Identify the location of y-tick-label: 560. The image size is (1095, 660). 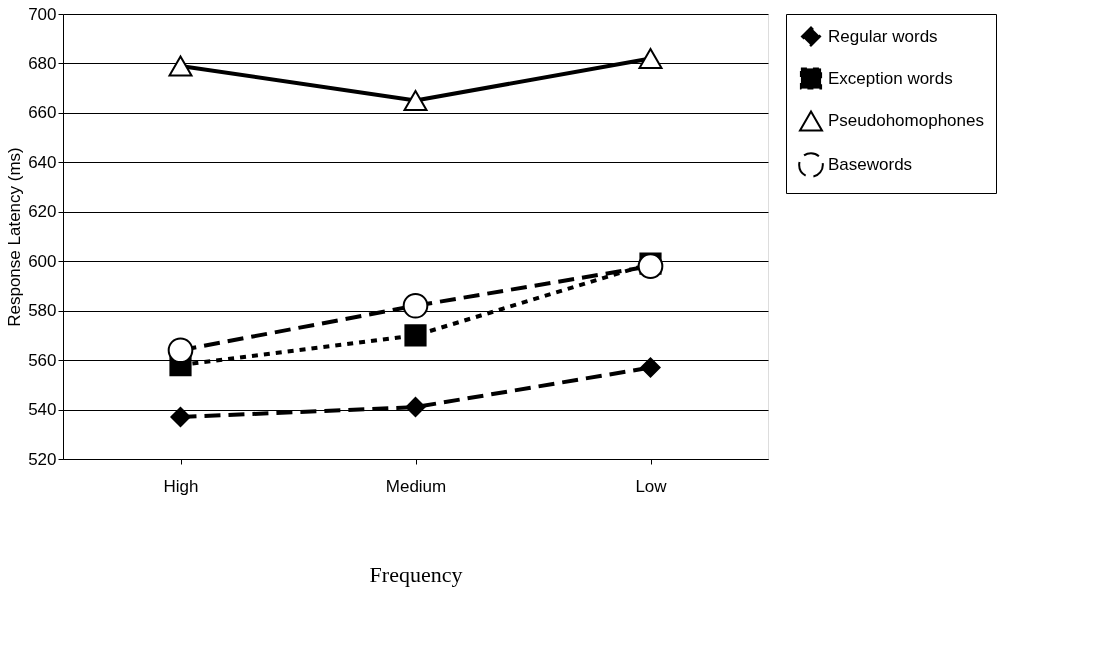
(42, 360).